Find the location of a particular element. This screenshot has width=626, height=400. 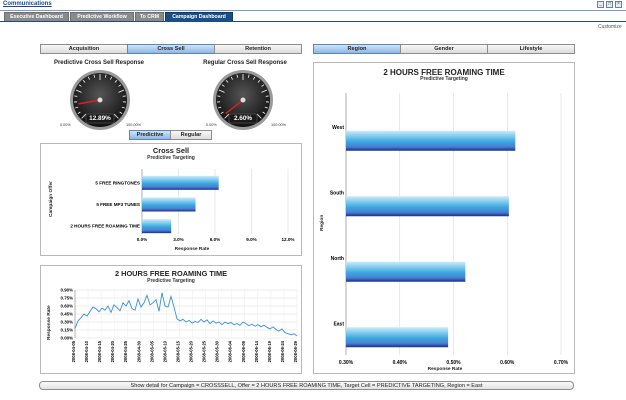

y-tick-label: 0.15% is located at coordinates (67, 330).